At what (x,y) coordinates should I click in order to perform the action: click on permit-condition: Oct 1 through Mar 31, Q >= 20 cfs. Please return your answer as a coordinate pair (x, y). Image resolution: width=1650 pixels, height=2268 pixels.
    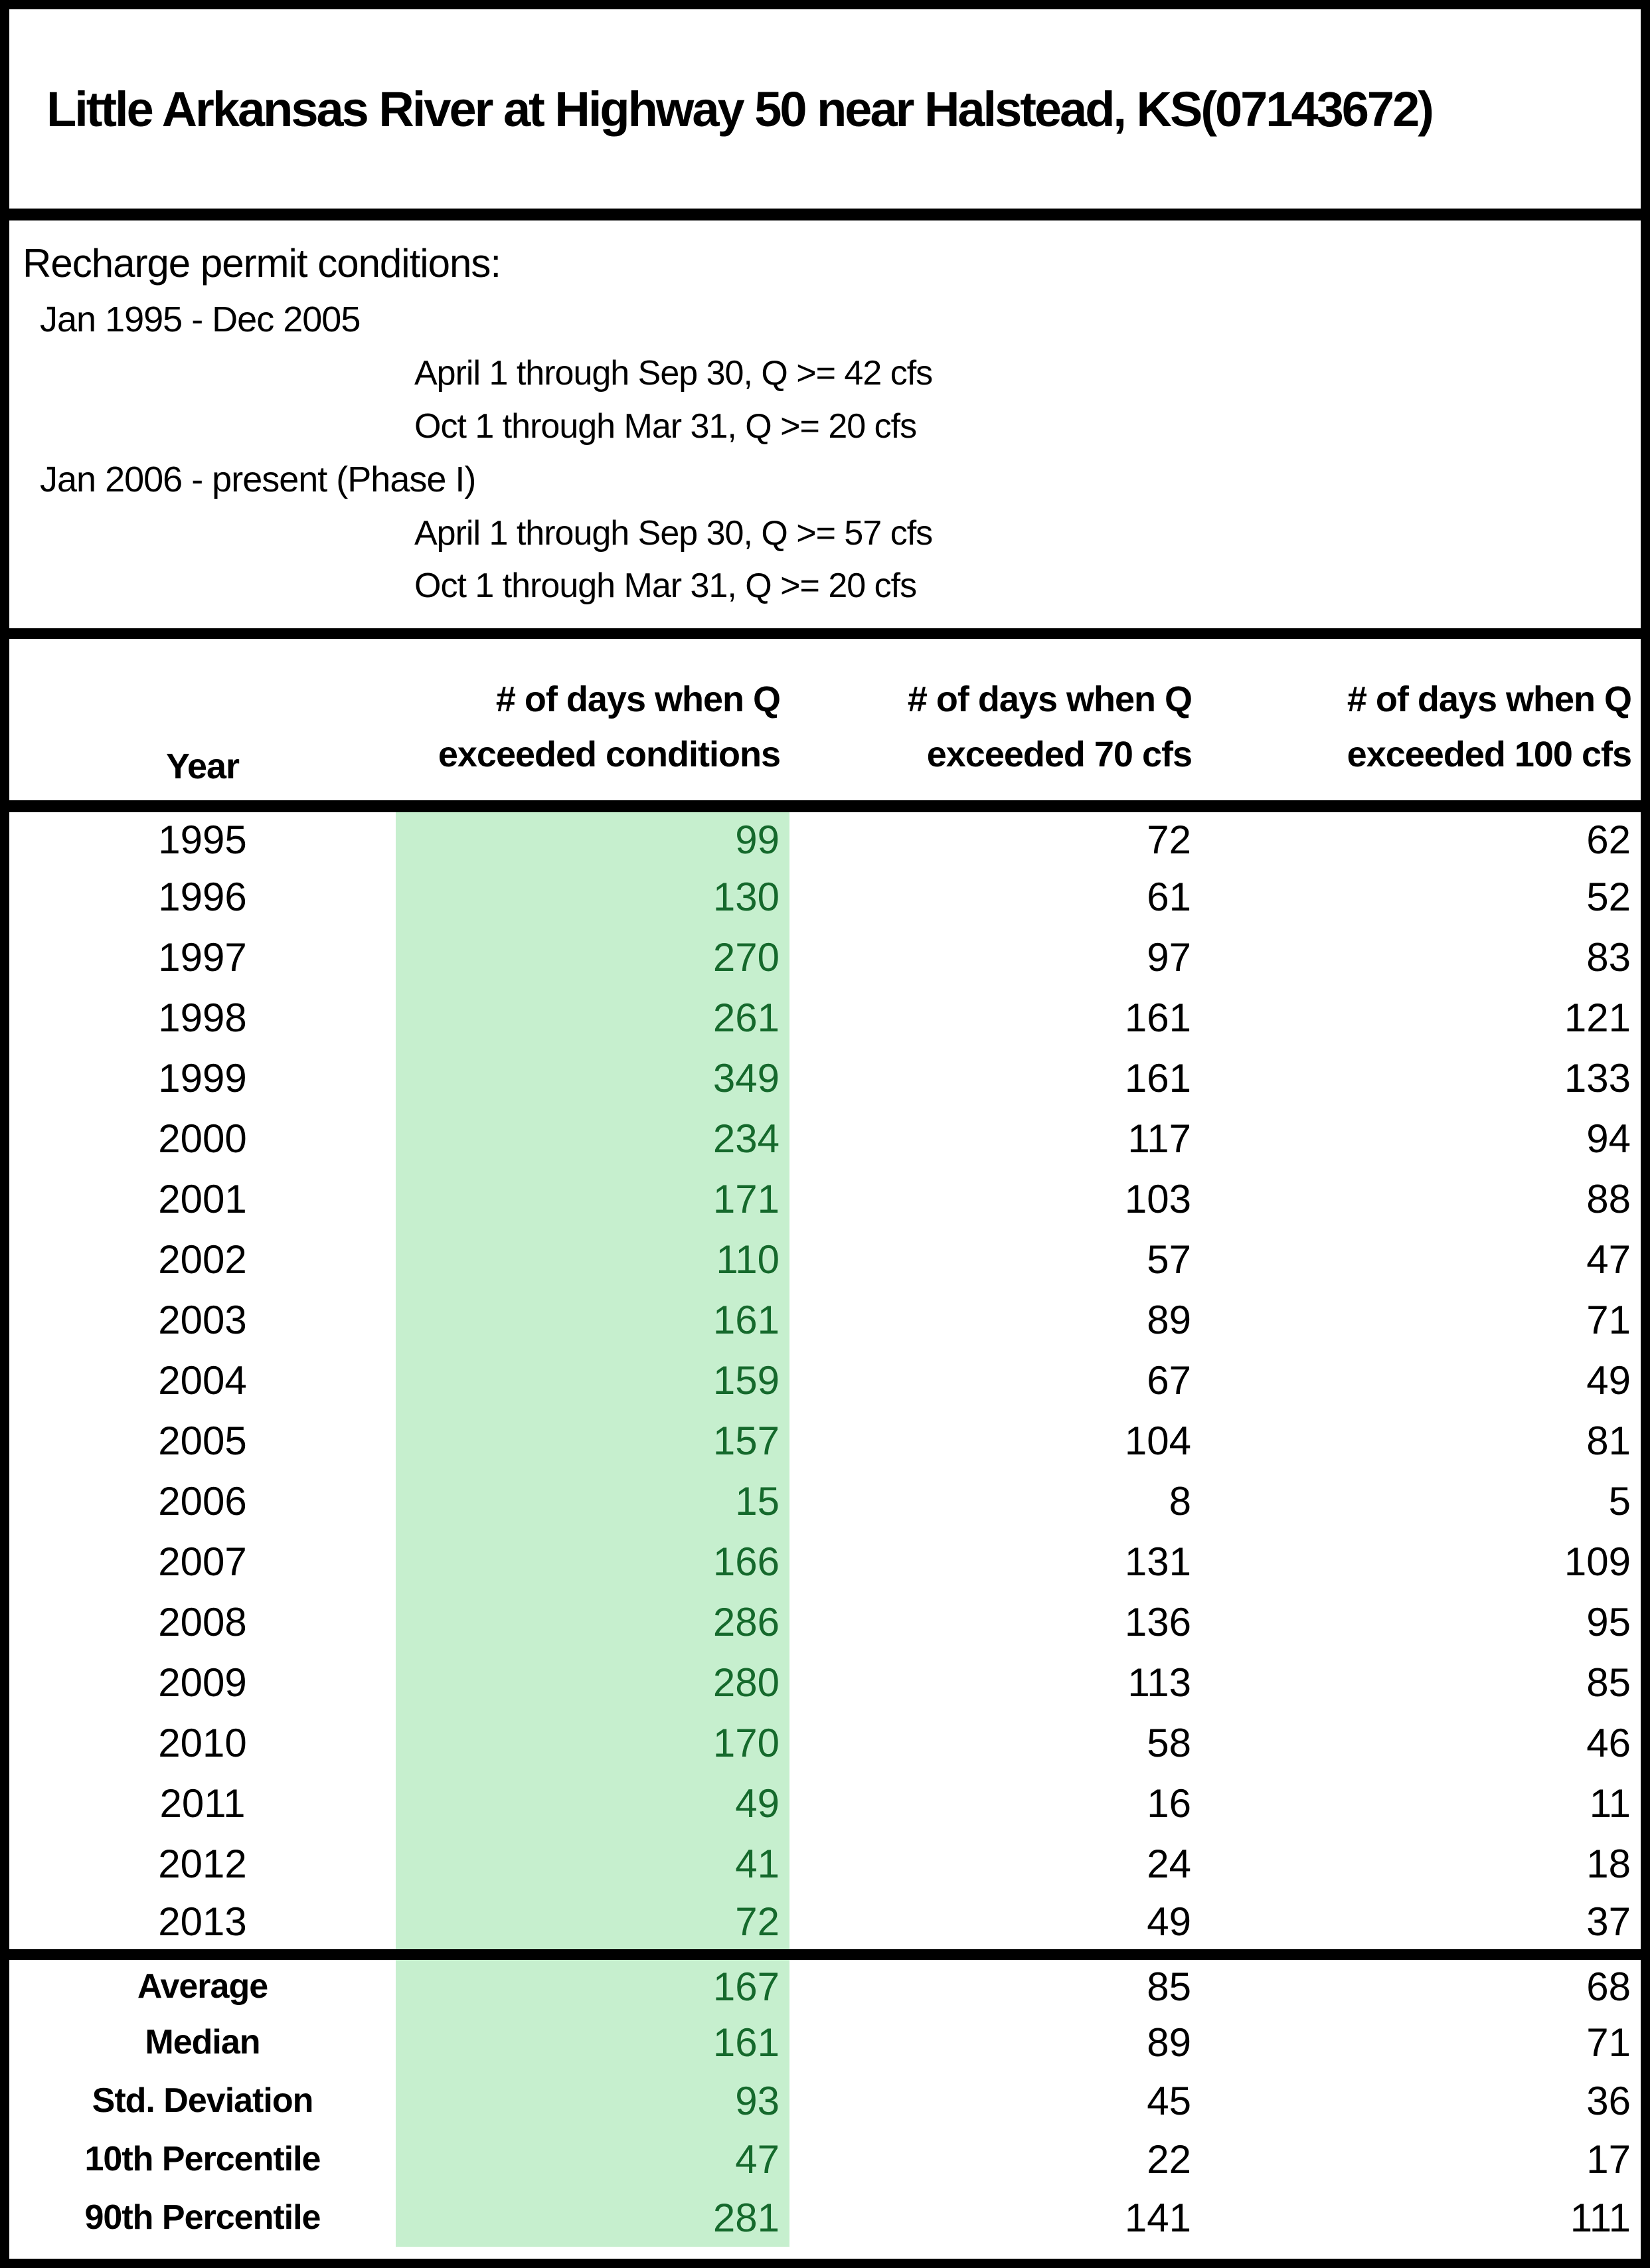
    Looking at the image, I should click on (665, 426).